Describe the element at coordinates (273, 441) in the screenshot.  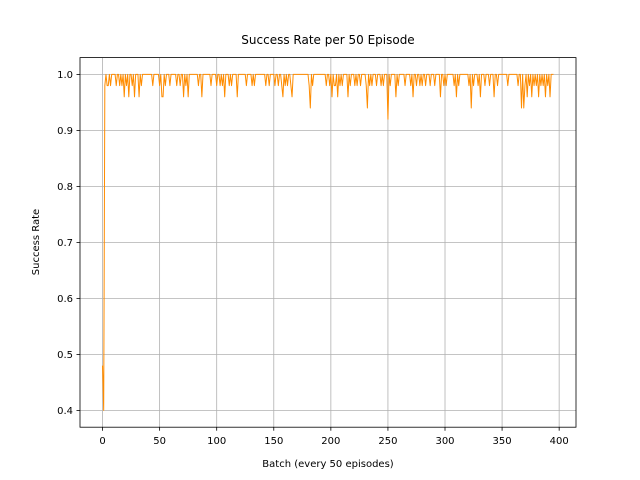
I see `x-tick-label: 150` at that location.